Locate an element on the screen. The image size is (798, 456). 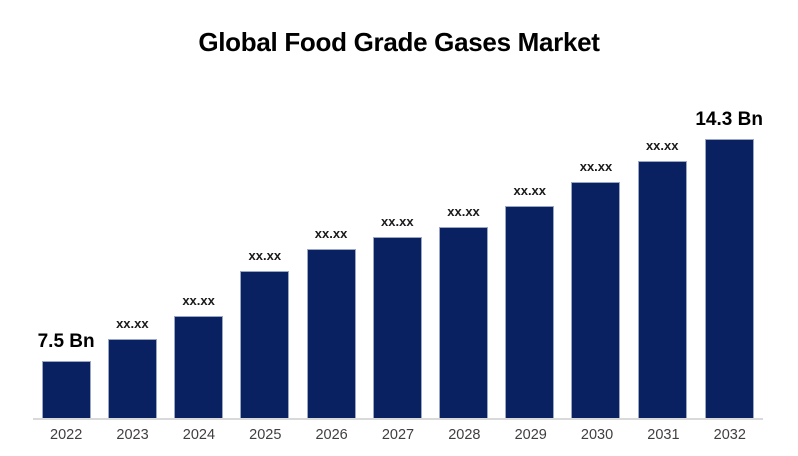
bar-value-label: 14.3 Bn is located at coordinates (729, 120).